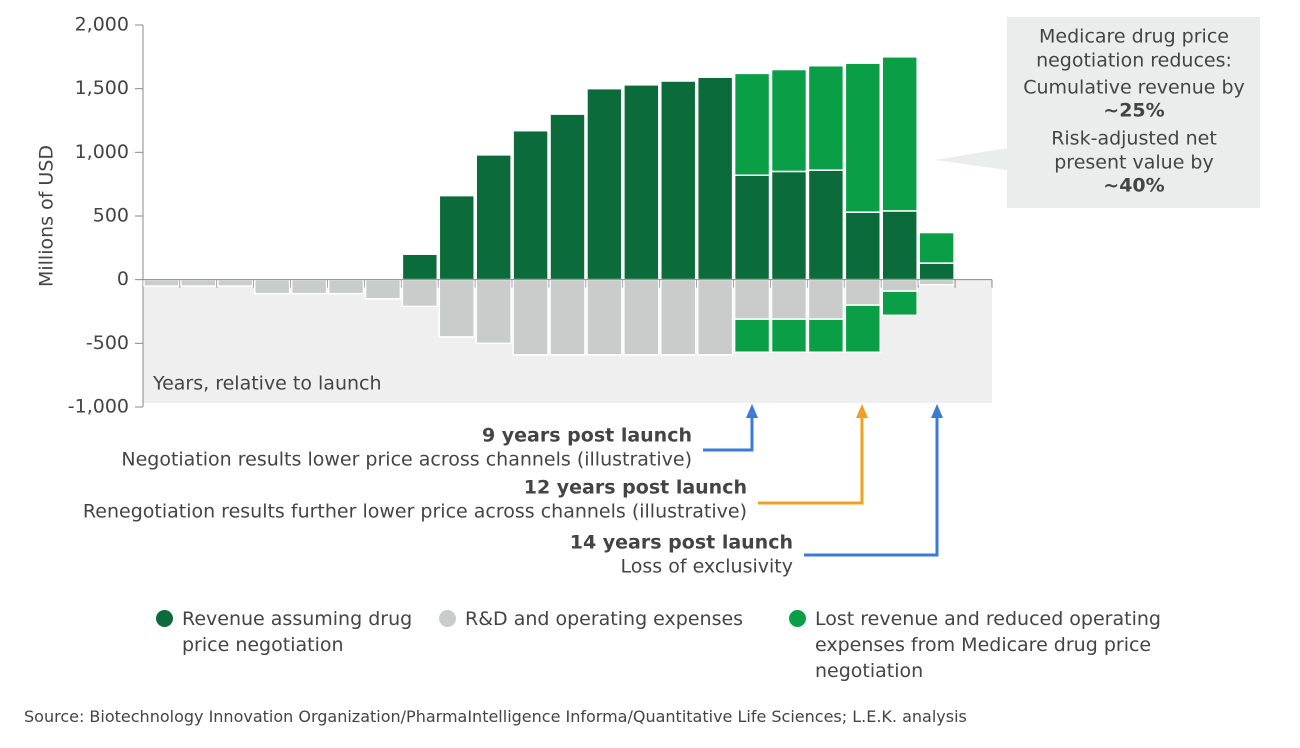  I want to click on callout-text: ~40%, so click(1133, 186).